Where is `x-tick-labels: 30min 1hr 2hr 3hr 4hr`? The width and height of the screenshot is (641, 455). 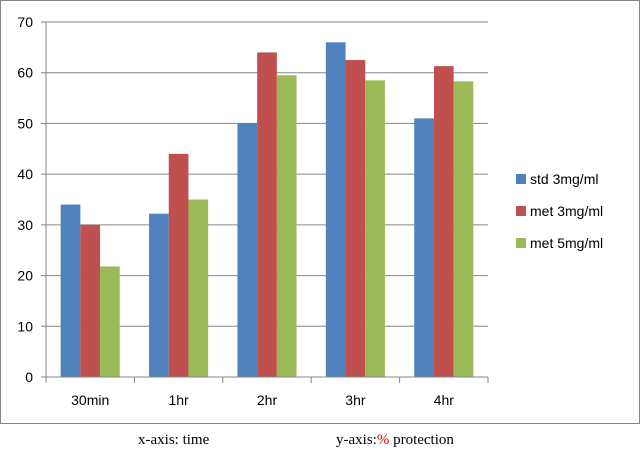
x-tick-labels: 30min 1hr 2hr 3hr 4hr is located at coordinates (262, 400).